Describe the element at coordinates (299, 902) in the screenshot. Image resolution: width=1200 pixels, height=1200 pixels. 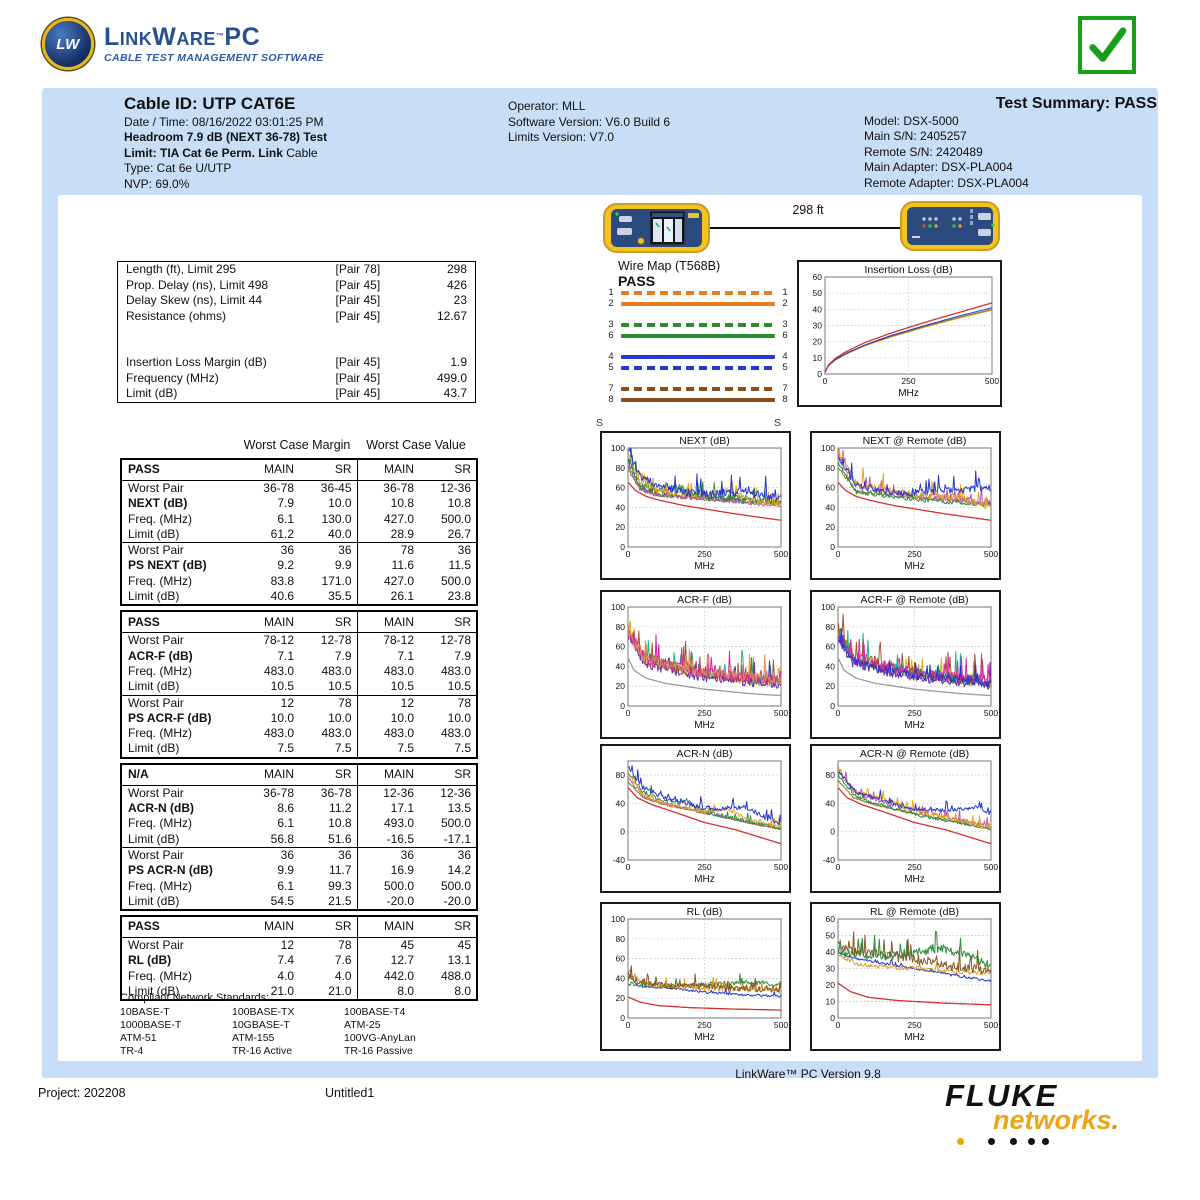
I see `table-row: Limit (dB) 54.5 21.5 -20.0 -20.0` at that location.